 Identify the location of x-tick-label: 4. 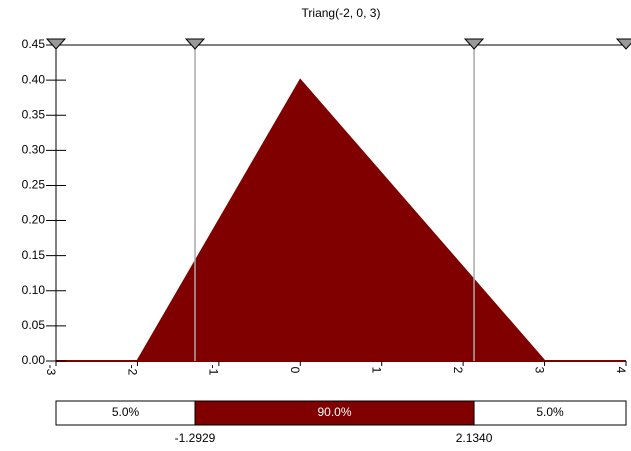
(621, 370).